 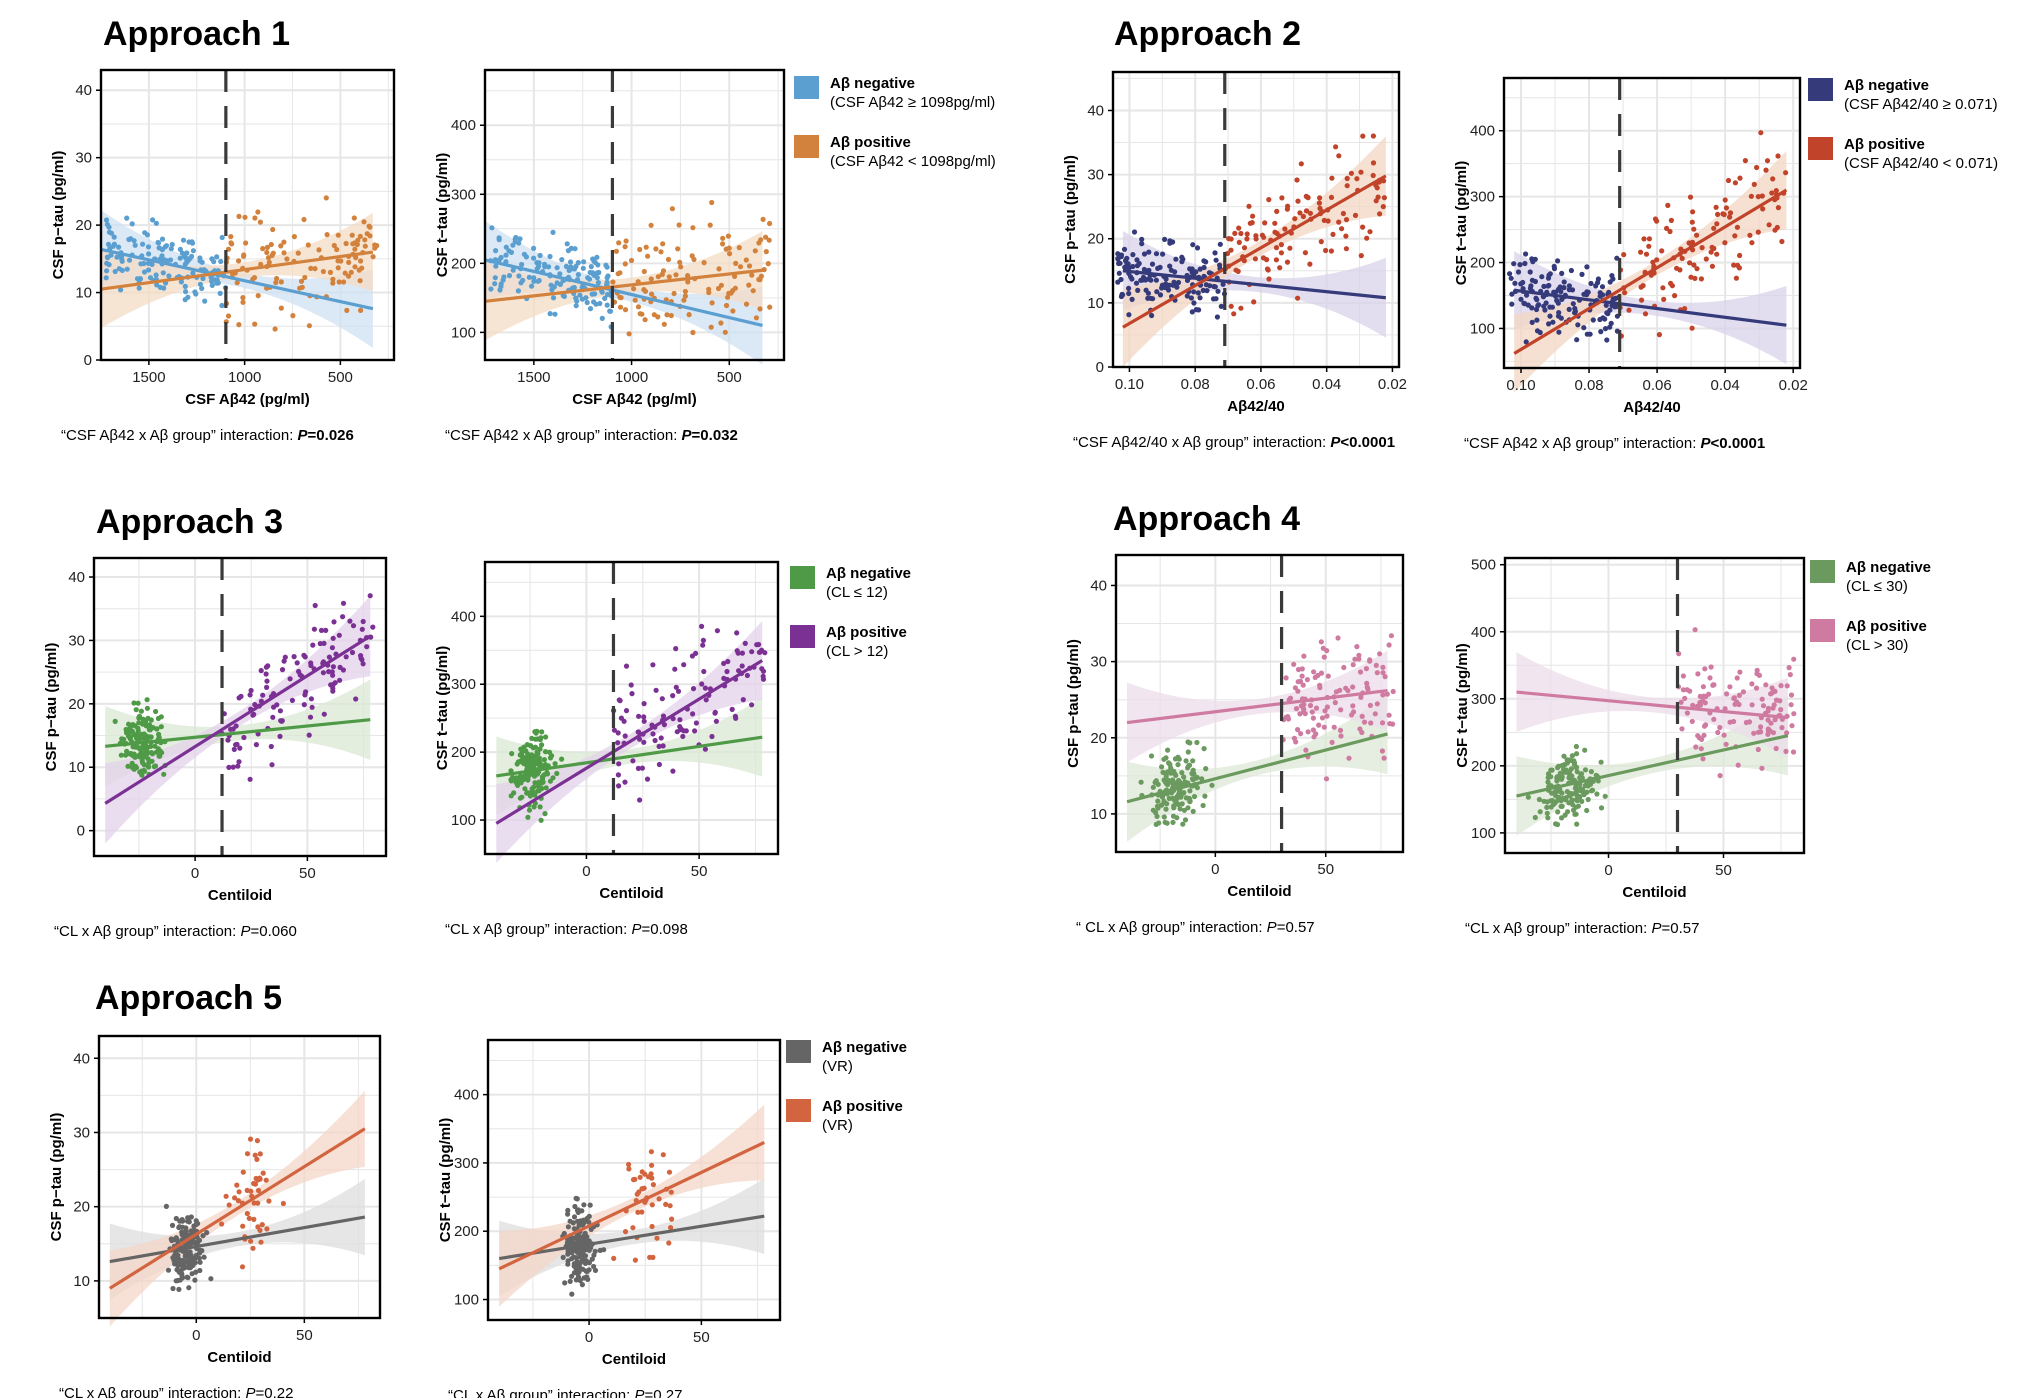 I want to click on y-tick-label: 300, so click(x=1483, y=699).